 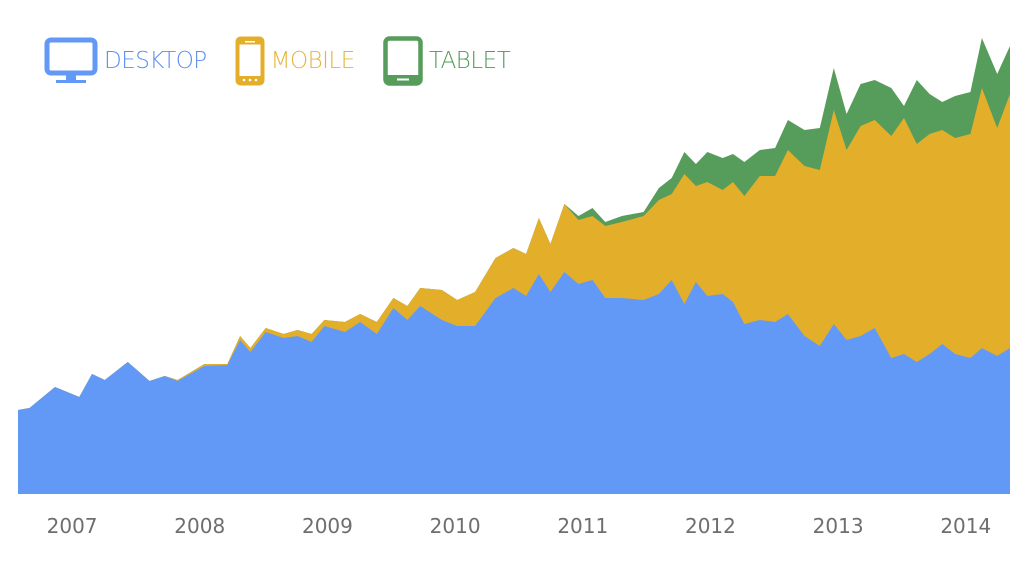 What do you see at coordinates (71, 60) in the screenshot?
I see `desktop-monitor-icon` at bounding box center [71, 60].